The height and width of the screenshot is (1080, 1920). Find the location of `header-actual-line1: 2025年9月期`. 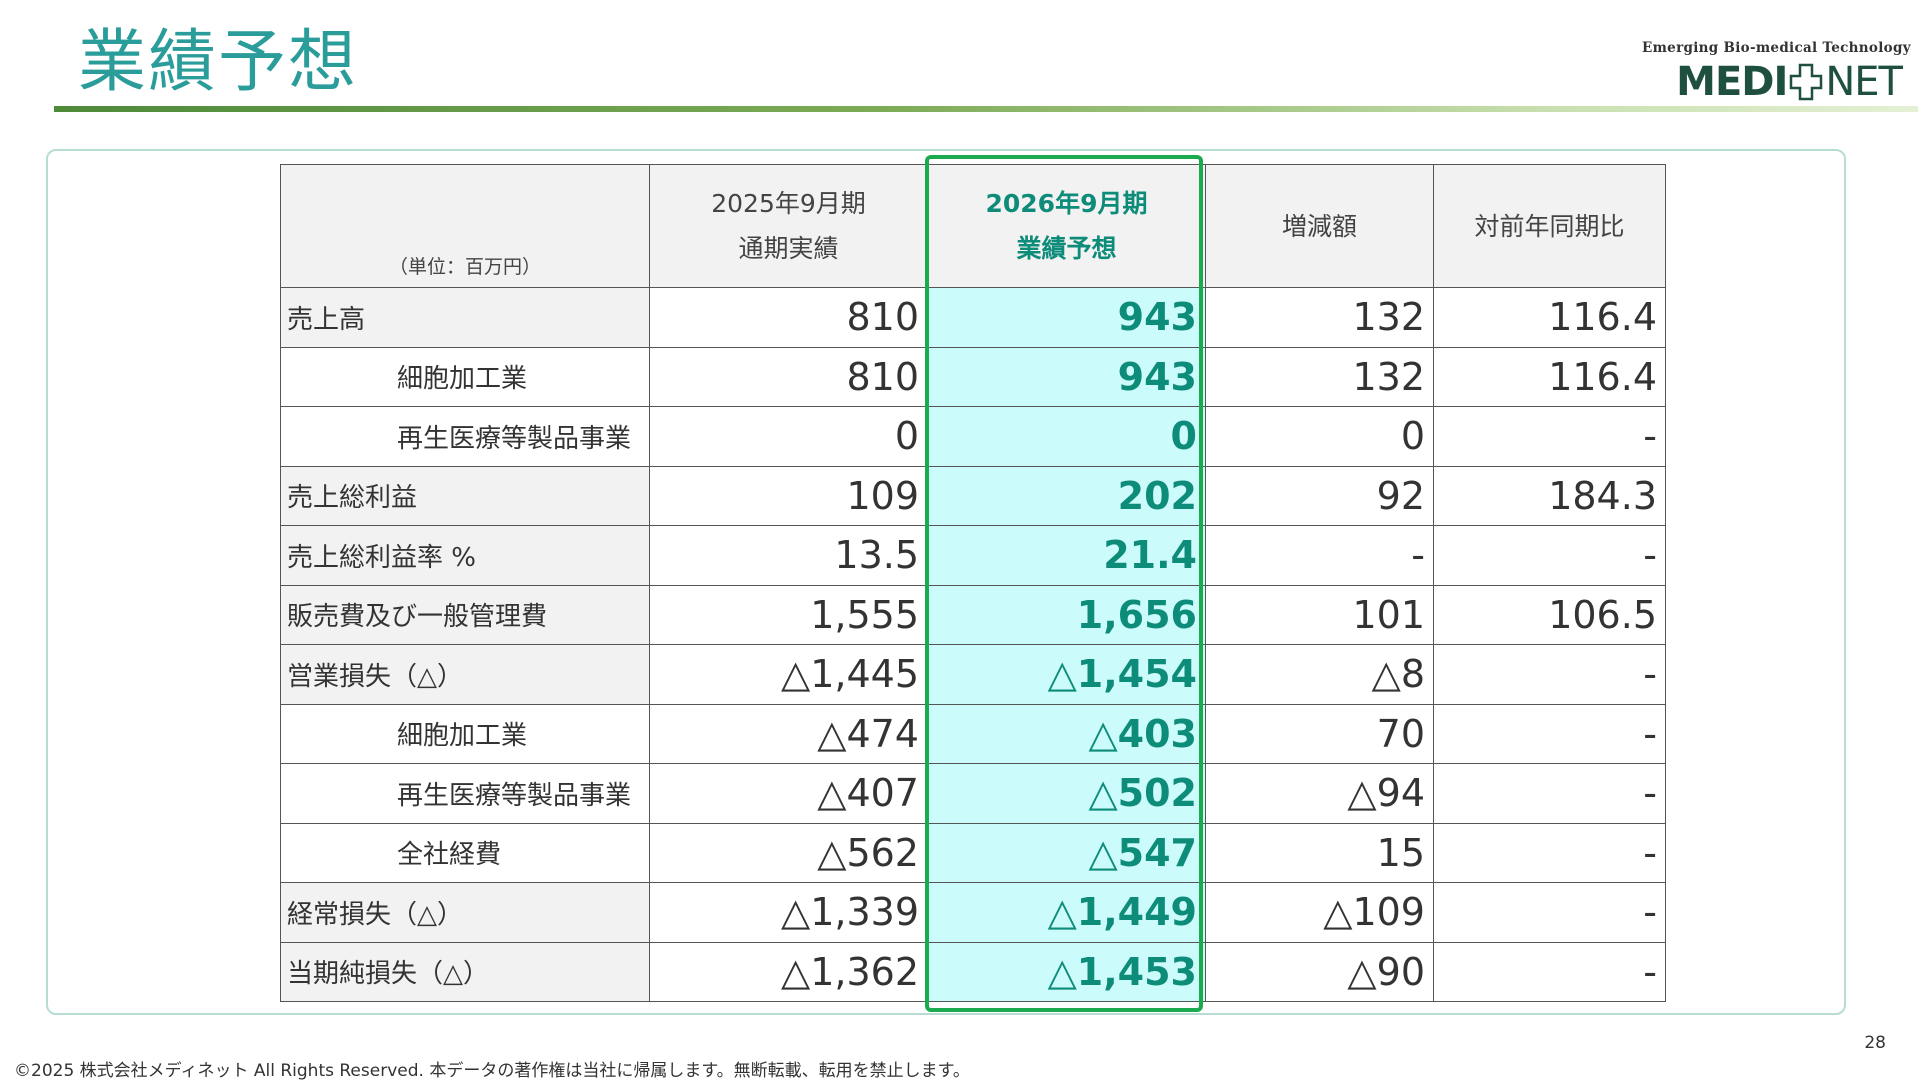

header-actual-line1: 2025年9月期 is located at coordinates (788, 203).